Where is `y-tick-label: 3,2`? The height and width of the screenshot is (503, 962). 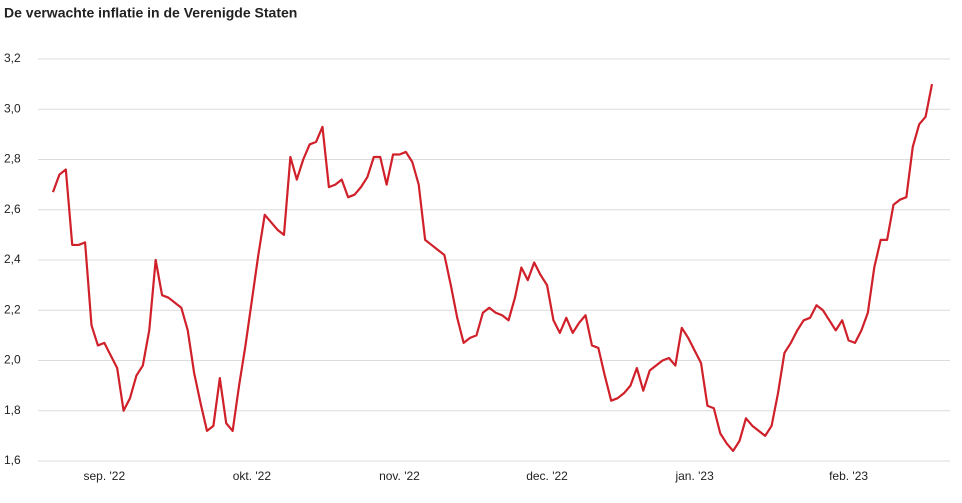 y-tick-label: 3,2 is located at coordinates (12, 58).